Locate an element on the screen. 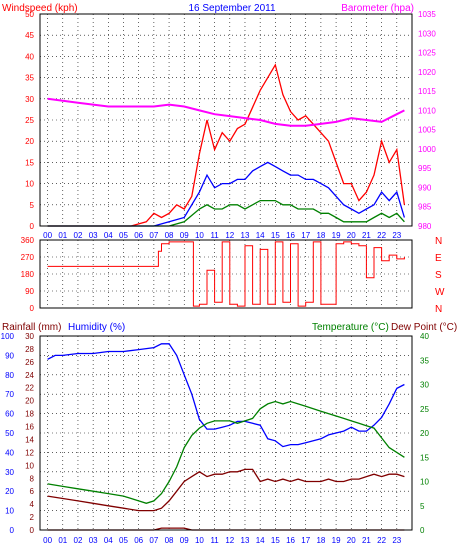 This screenshot has height=555, width=468. rainfall-tick-label: 12 is located at coordinates (29, 452).